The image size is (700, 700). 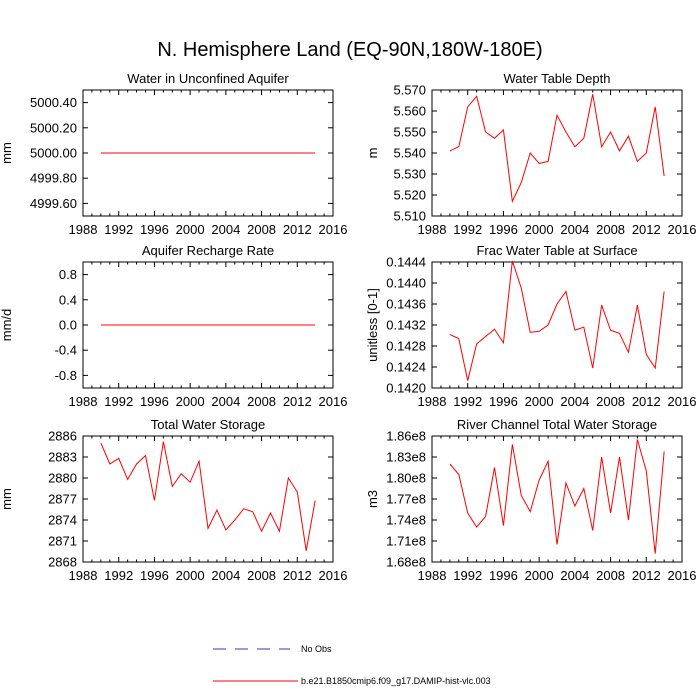 I want to click on y-tick-label: 0.1436, so click(x=406, y=304).